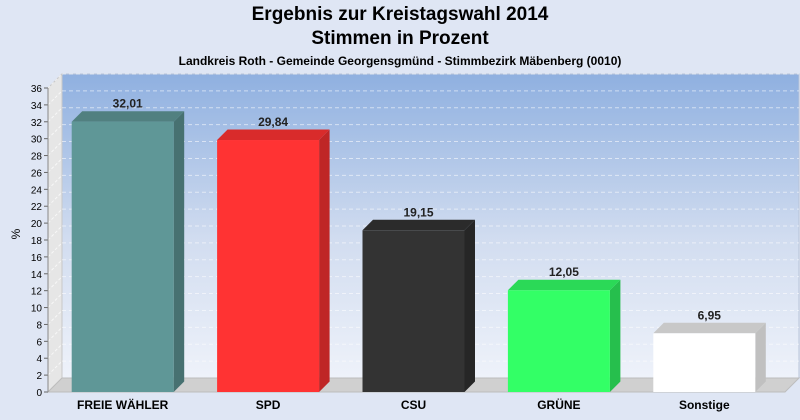 Image resolution: width=800 pixels, height=420 pixels. I want to click on data-label: 19,15, so click(418, 212).